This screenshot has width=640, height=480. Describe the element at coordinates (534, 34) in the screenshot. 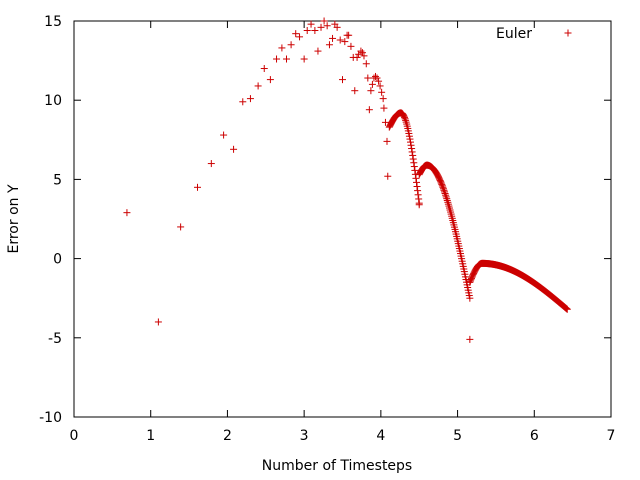

I see `legend: Euler` at that location.